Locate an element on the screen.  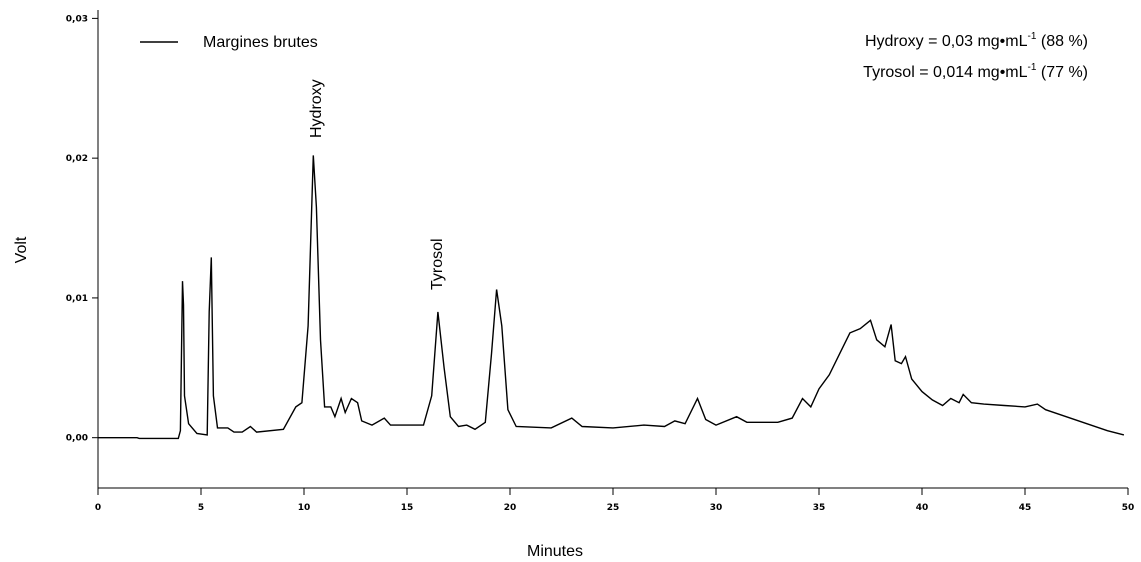
x-axis-label: Minutes is located at coordinates (555, 551).